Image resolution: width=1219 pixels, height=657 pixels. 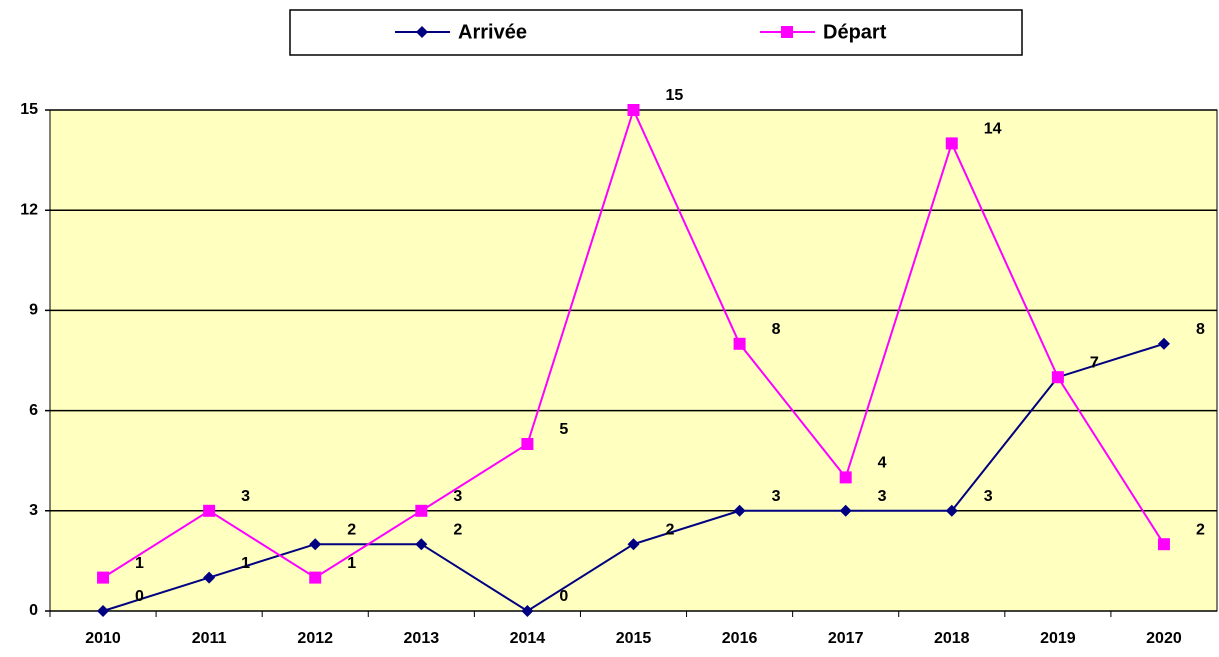 What do you see at coordinates (422, 638) in the screenshot?
I see `x-tick-label: 2013` at bounding box center [422, 638].